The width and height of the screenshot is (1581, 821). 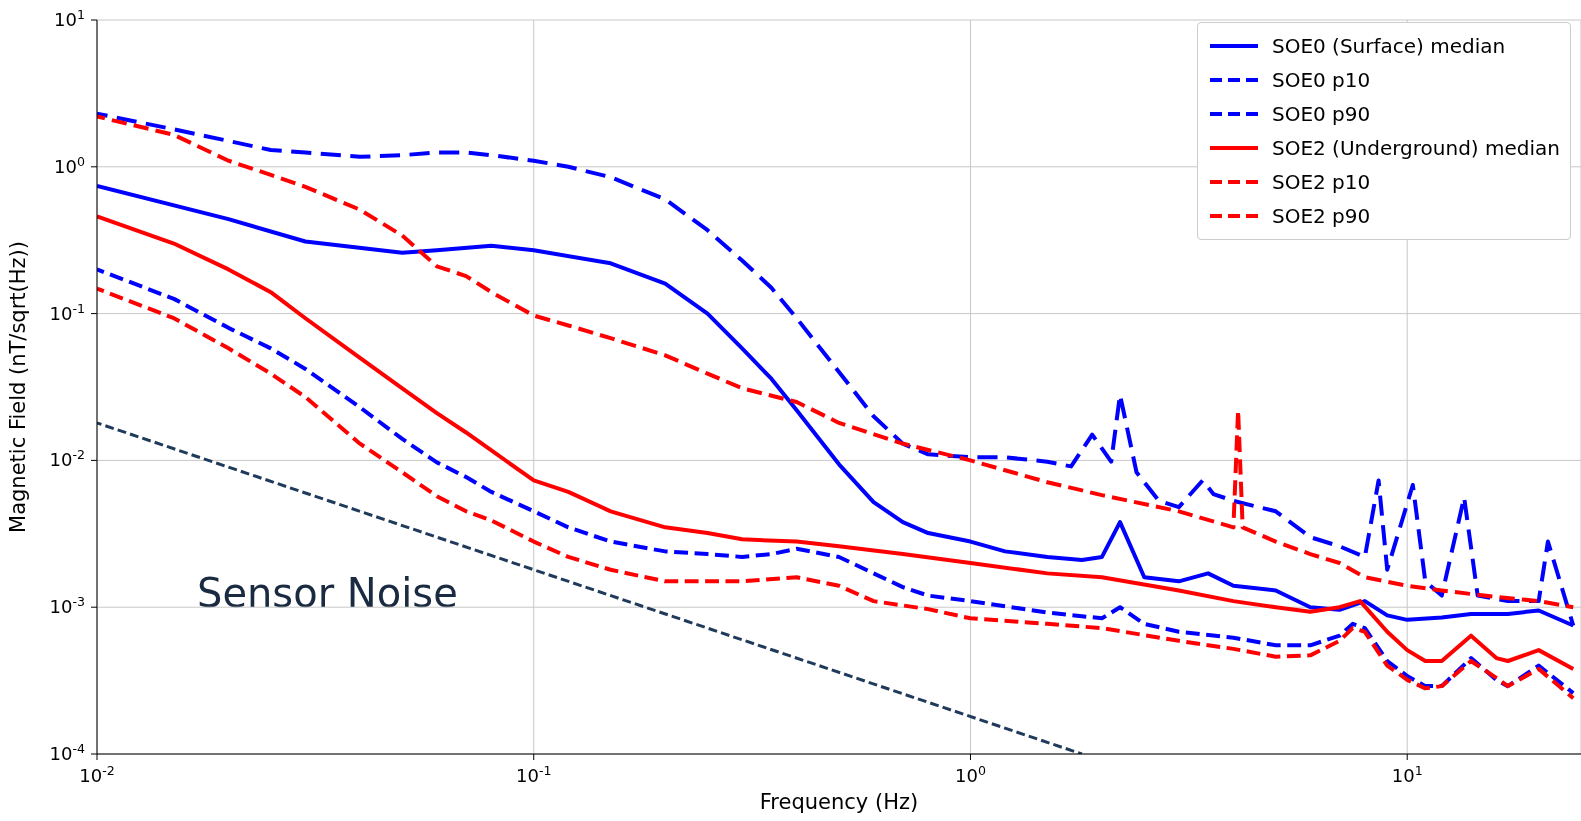 I want to click on x-tick-label: 10$^{-2}$, so click(x=97, y=774).